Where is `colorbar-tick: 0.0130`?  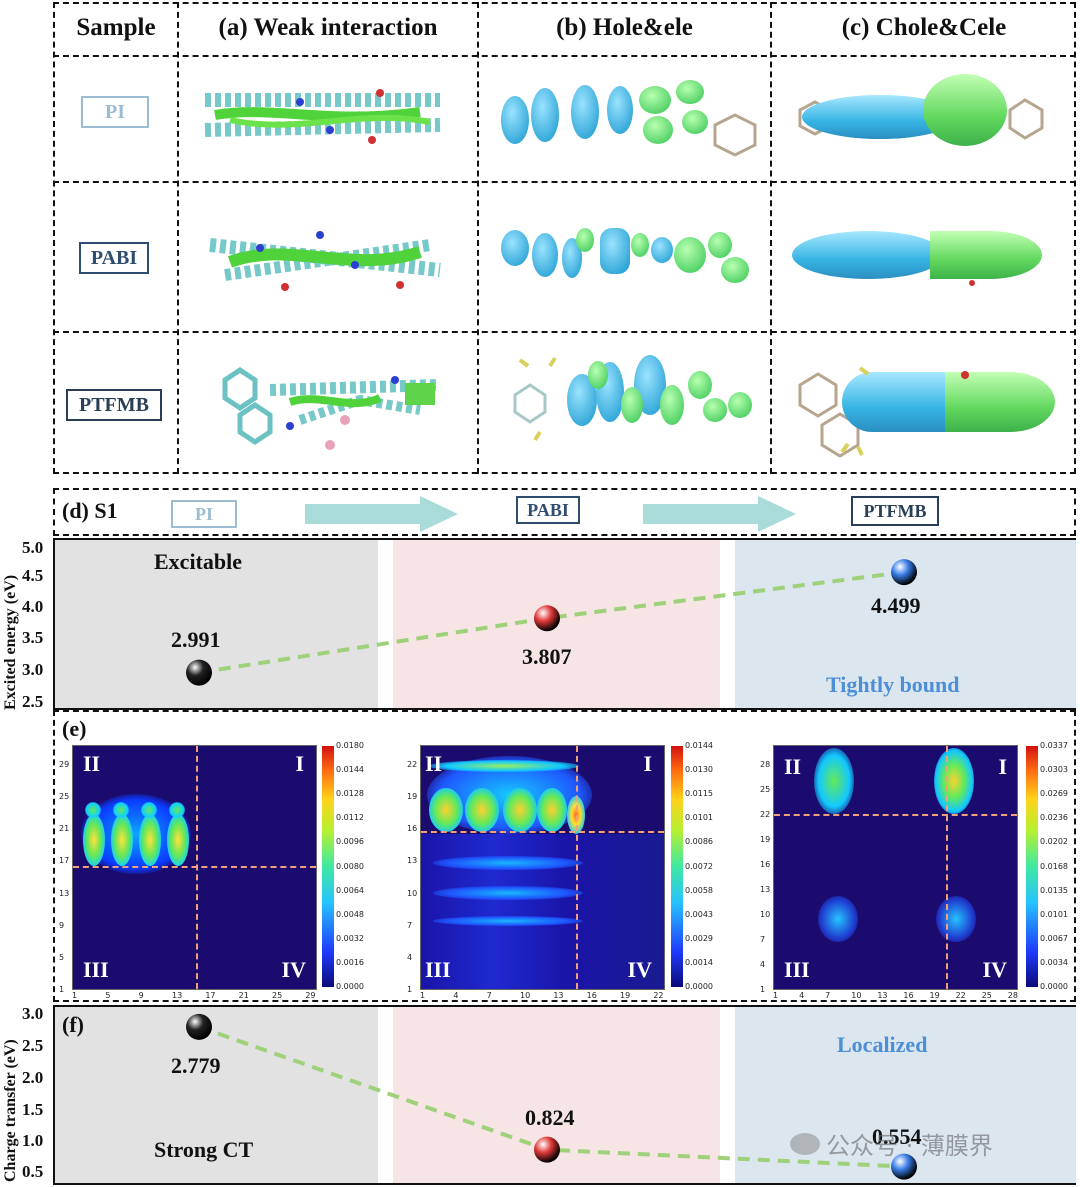 colorbar-tick: 0.0130 is located at coordinates (699, 770).